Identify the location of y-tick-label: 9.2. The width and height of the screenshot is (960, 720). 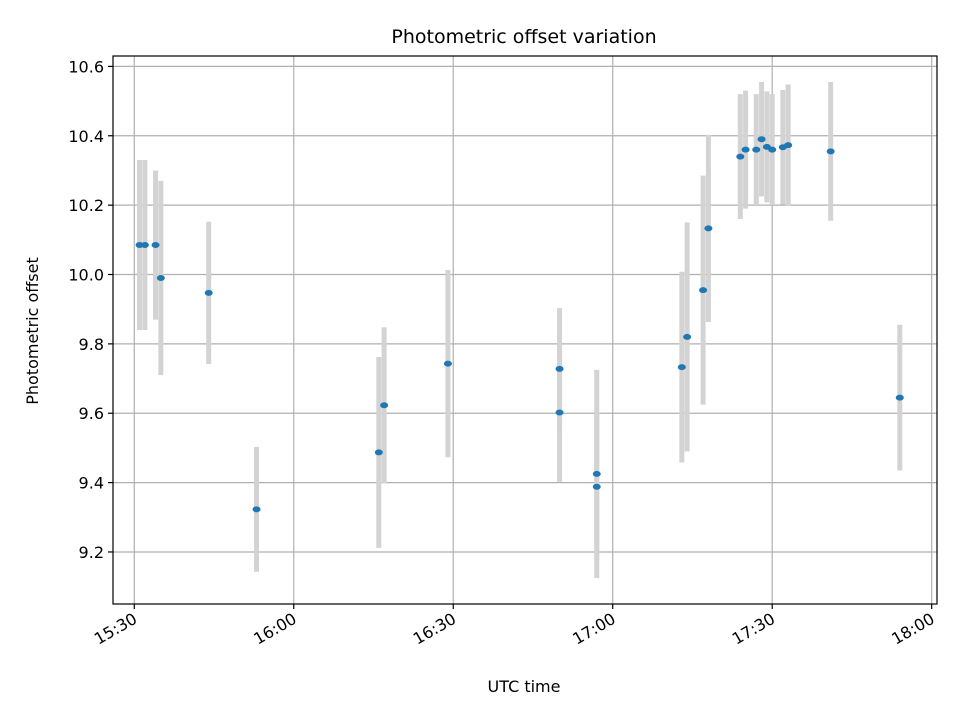
(91, 552).